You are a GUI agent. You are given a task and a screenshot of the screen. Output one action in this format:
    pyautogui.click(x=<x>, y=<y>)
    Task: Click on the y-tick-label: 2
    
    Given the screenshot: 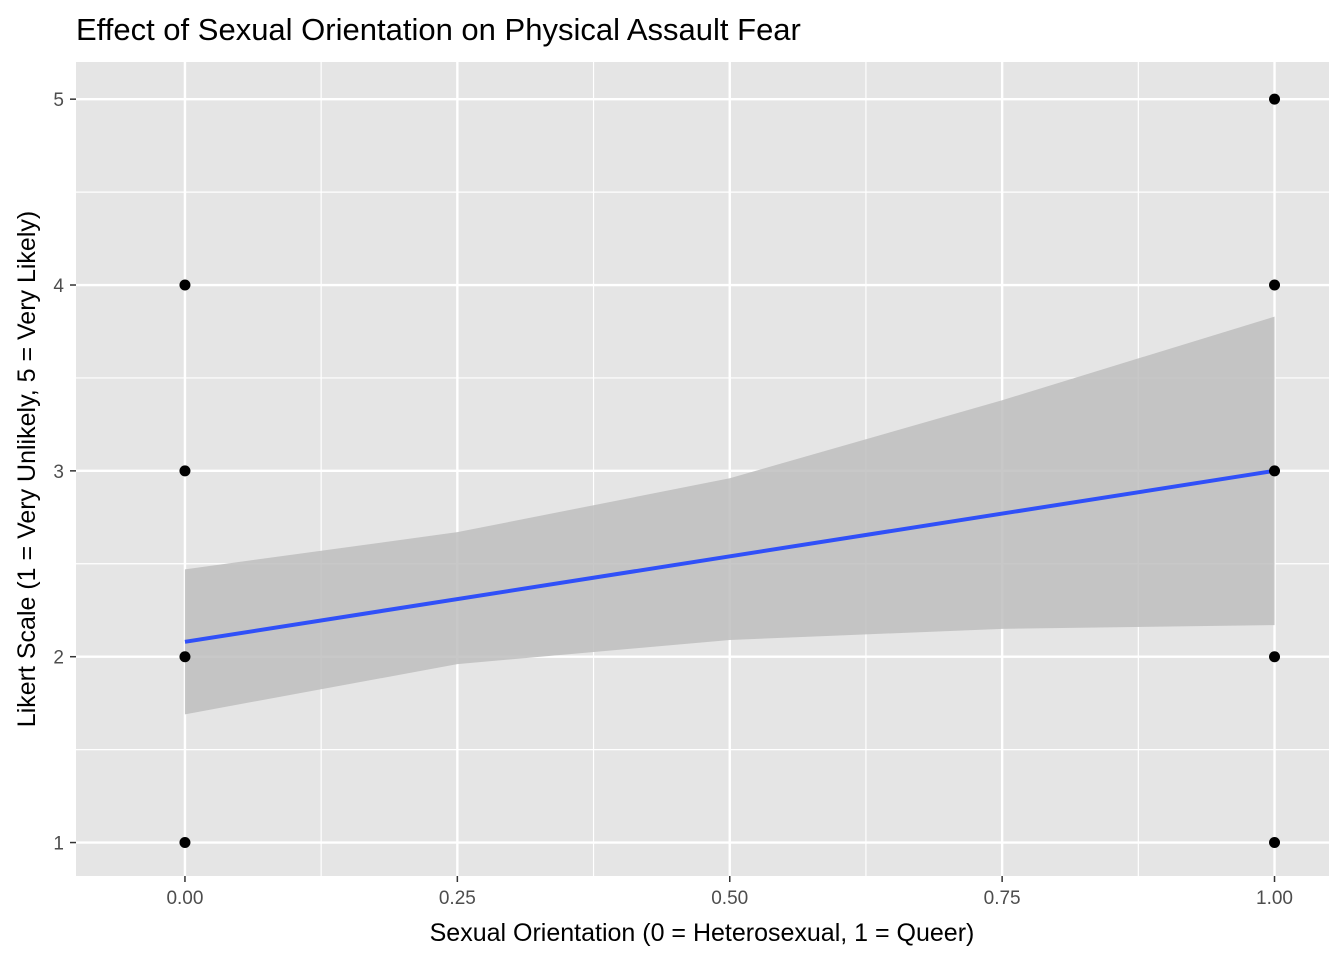 What is the action you would take?
    pyautogui.click(x=58, y=658)
    